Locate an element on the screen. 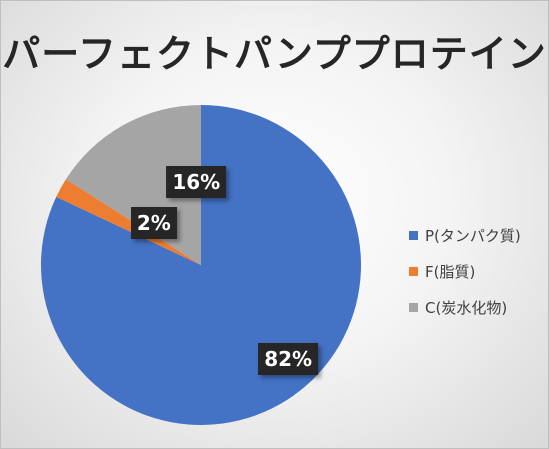 This screenshot has height=449, width=549. legend-label: C(炭水化物) is located at coordinates (466, 307).